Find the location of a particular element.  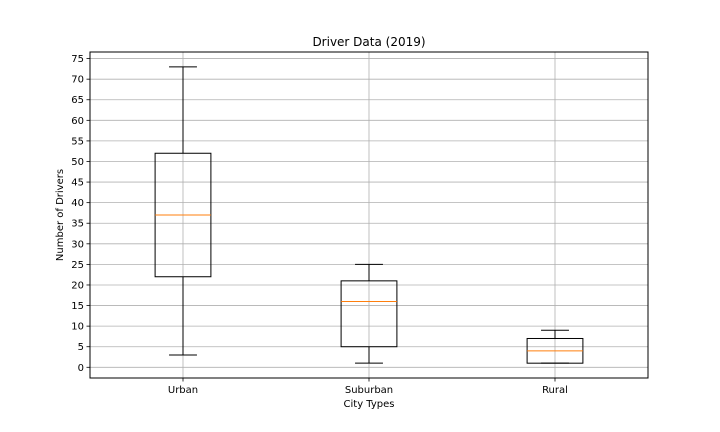

y-tick-label: 30 is located at coordinates (77, 244).